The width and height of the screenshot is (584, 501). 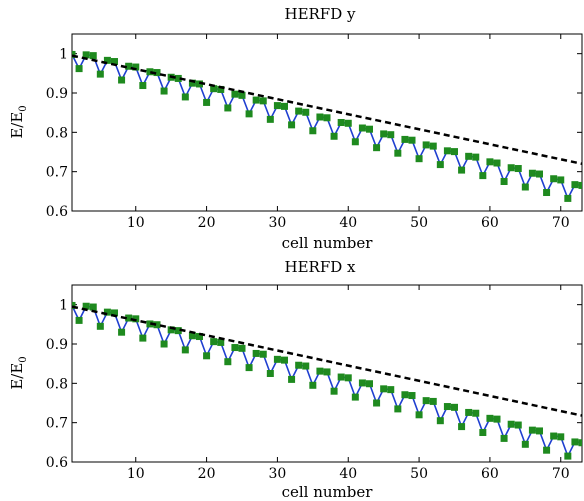 What do you see at coordinates (321, 267) in the screenshot?
I see `chart-title: HERFD x` at bounding box center [321, 267].